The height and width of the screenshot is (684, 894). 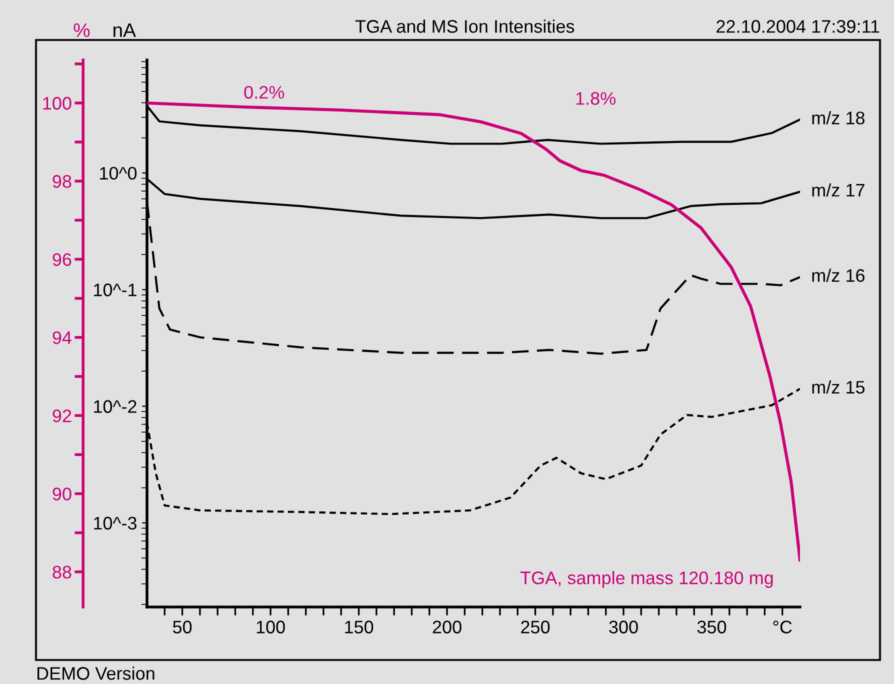 What do you see at coordinates (62, 494) in the screenshot?
I see `y-tick-label: 90` at bounding box center [62, 494].